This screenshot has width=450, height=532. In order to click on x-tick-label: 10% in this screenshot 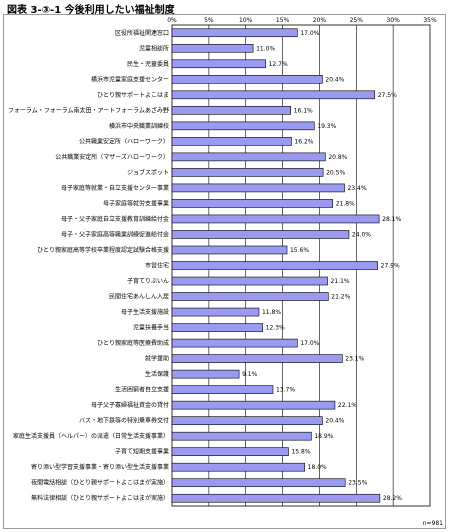, I will do `click(246, 20)`.